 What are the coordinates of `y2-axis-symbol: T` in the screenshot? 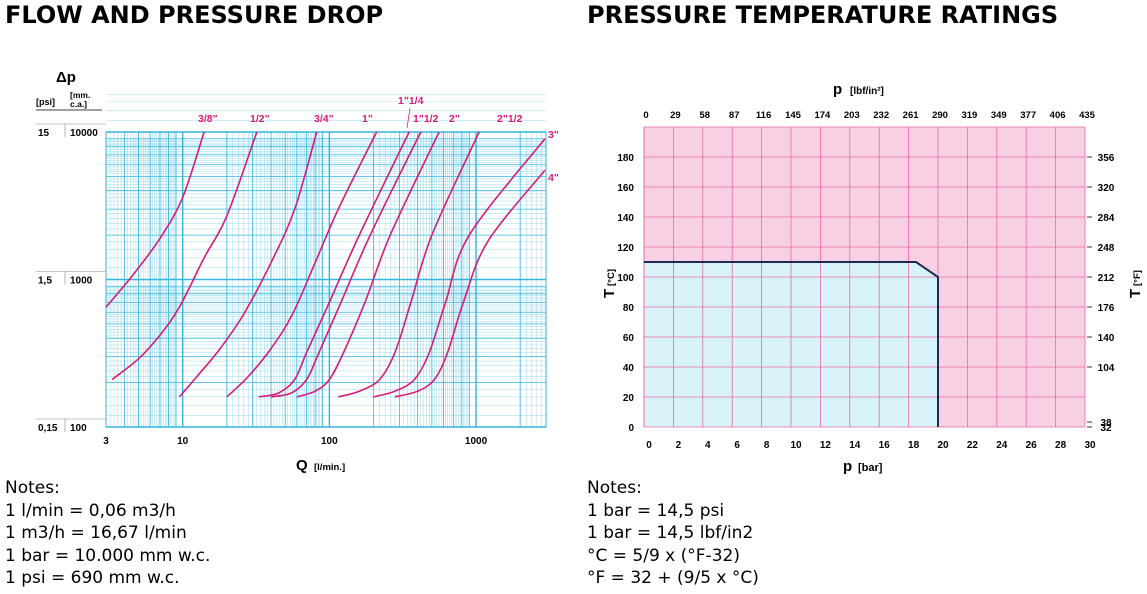 It's located at (1135, 293).